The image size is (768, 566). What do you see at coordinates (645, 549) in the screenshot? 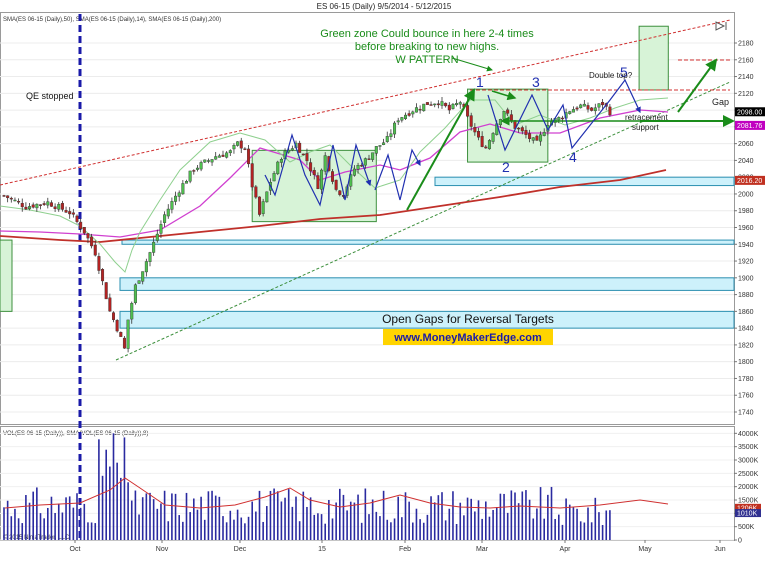
I see `time-tick-label: May` at bounding box center [645, 549].